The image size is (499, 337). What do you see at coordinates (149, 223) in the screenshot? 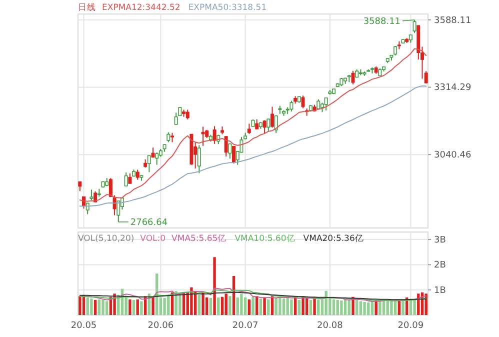
I see `annotation: 2766.64` at bounding box center [149, 223].